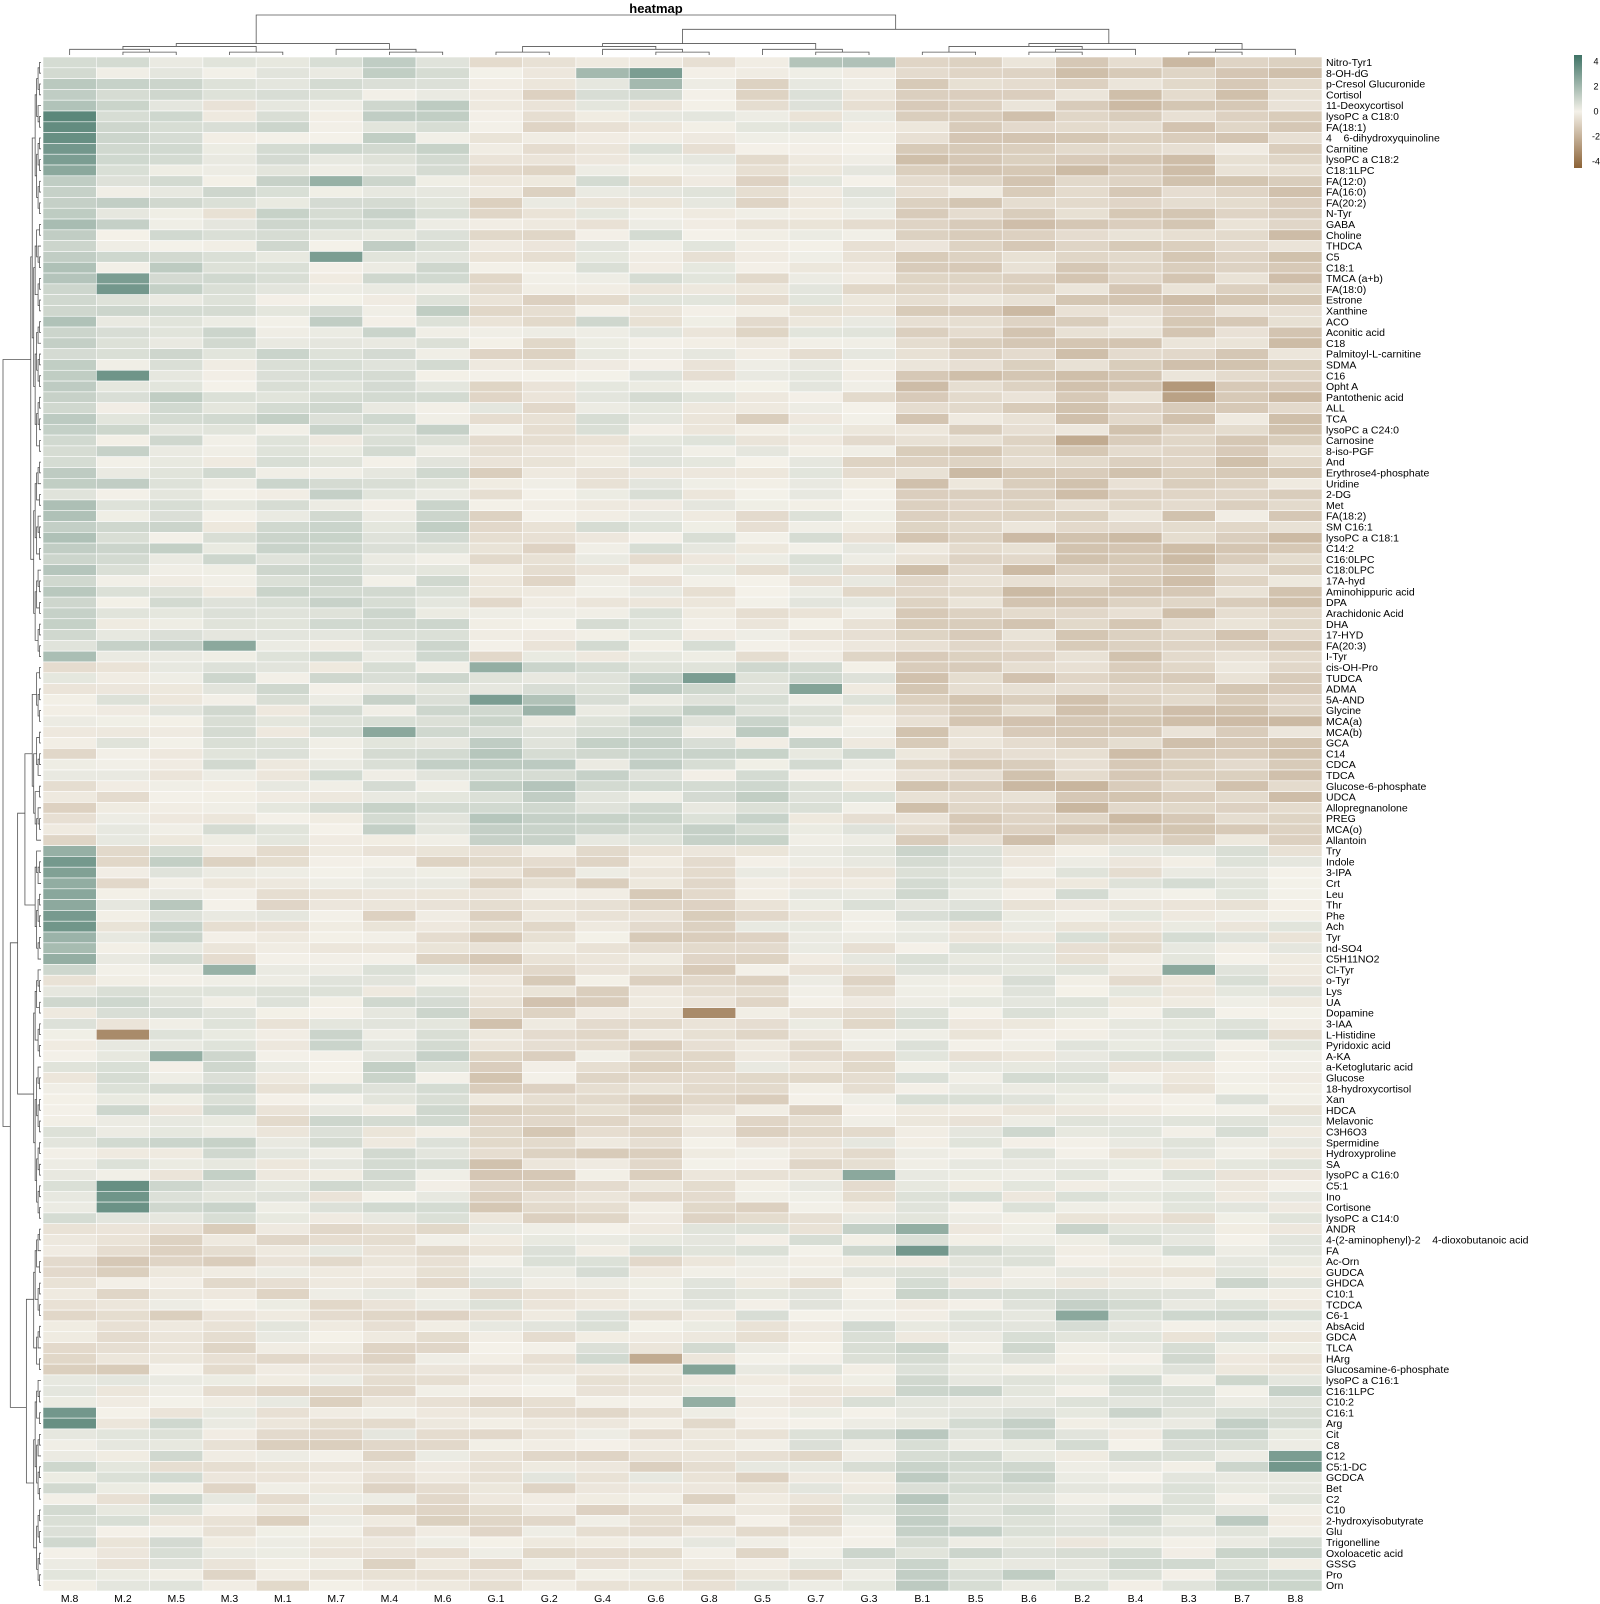 The height and width of the screenshot is (1604, 1600). I want to click on legend-tick-label: 0, so click(1595, 112).